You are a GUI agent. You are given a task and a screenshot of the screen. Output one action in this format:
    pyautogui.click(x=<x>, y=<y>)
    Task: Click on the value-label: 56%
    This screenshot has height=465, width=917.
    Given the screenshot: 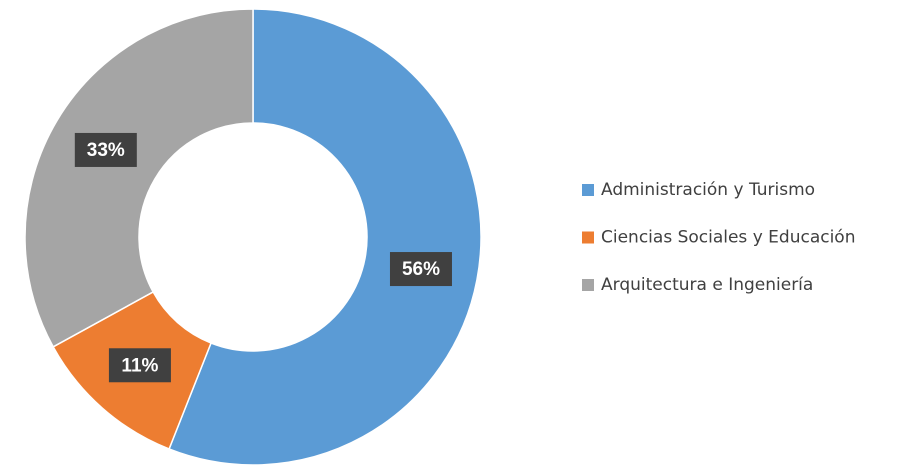 What is the action you would take?
    pyautogui.click(x=421, y=269)
    